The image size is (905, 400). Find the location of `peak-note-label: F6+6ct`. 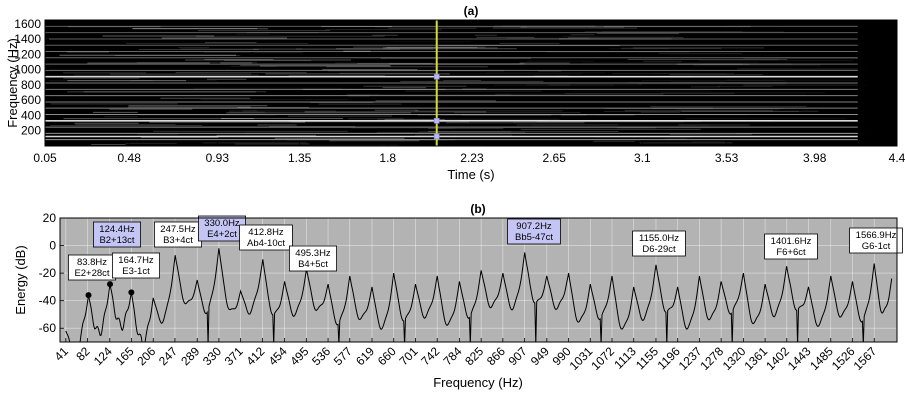

peak-note-label: F6+6ct is located at coordinates (791, 252).